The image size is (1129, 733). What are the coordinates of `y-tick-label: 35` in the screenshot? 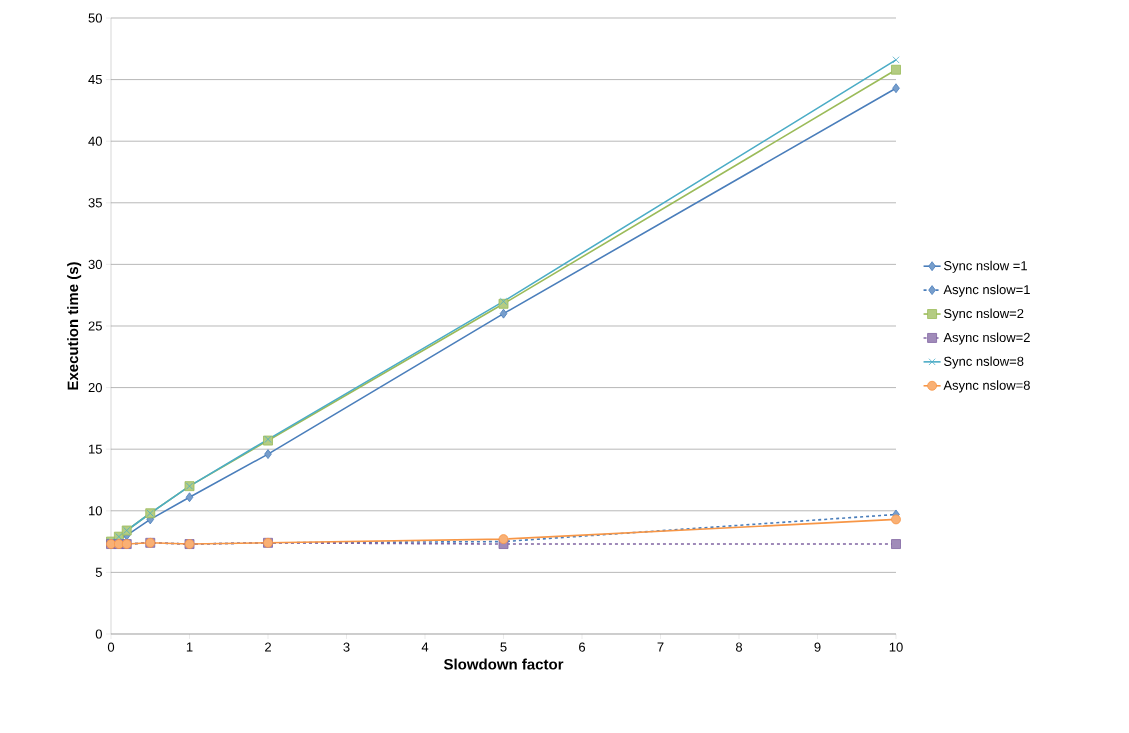 It's located at (95, 203).